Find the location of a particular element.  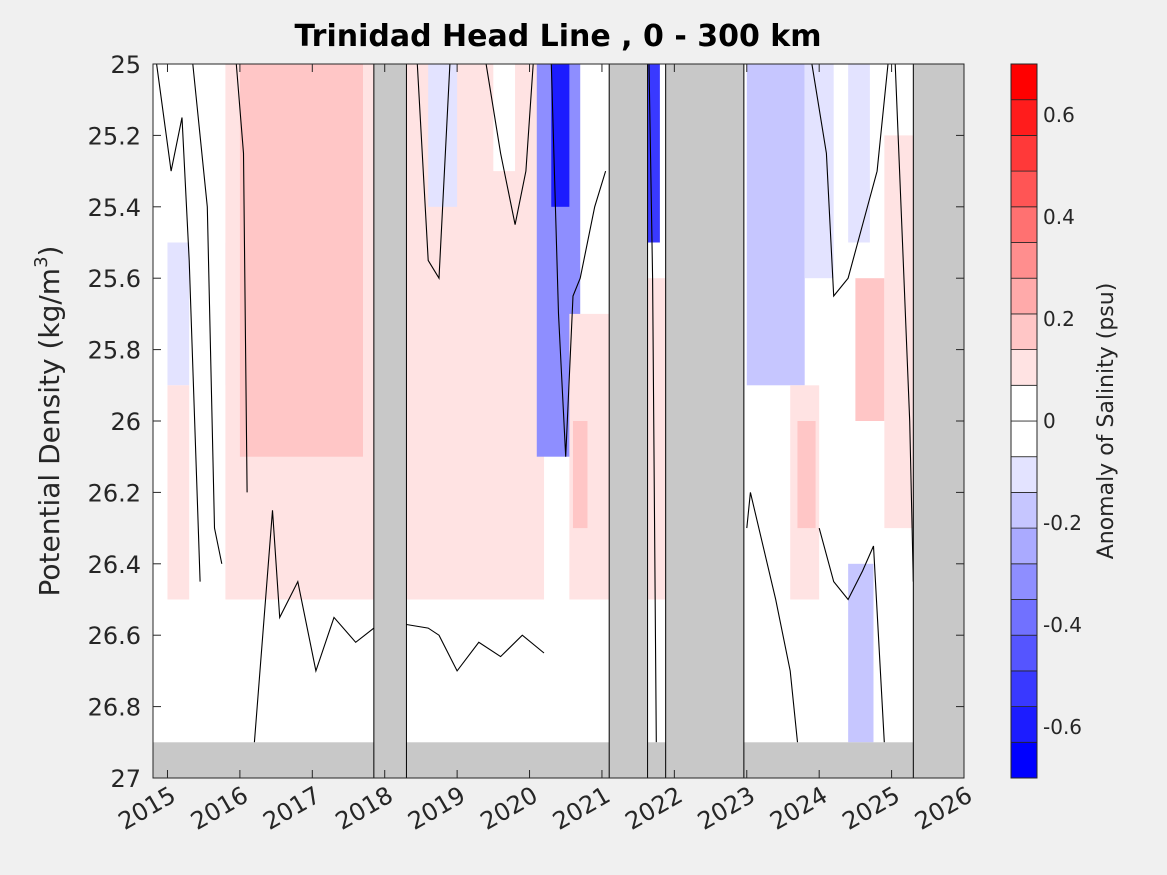

chart-title: Trinidad Head Line , 0 - 300 km is located at coordinates (557, 36).